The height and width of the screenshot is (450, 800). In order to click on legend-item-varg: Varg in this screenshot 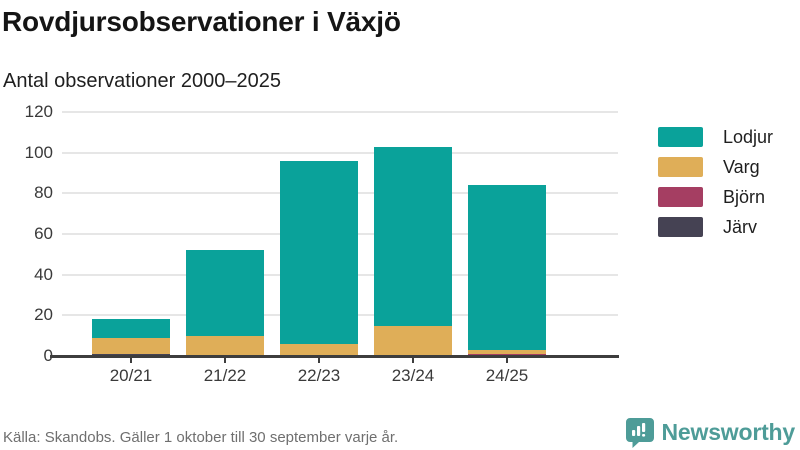, I will do `click(715, 167)`.